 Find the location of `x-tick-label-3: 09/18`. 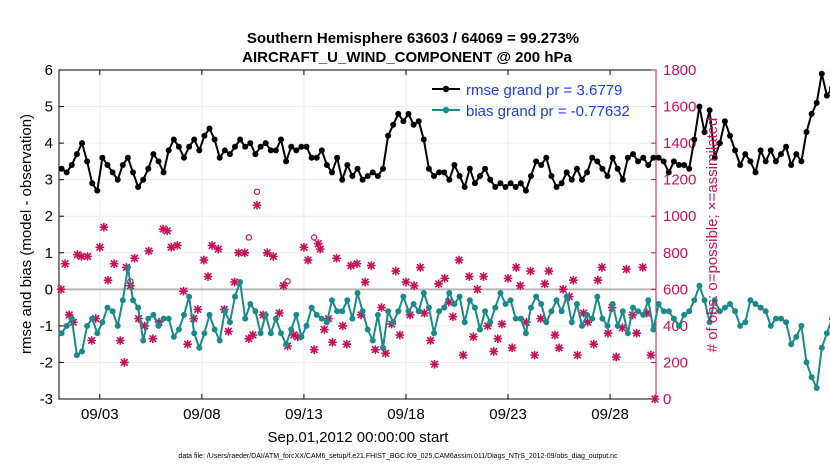

x-tick-label-3: 09/18 is located at coordinates (406, 414).